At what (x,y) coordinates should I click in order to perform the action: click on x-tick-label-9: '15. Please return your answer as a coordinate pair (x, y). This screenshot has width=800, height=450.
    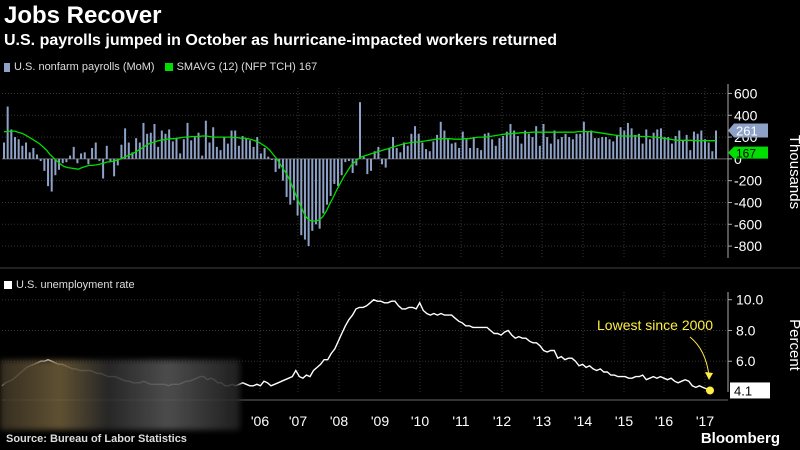
    Looking at the image, I should click on (624, 421).